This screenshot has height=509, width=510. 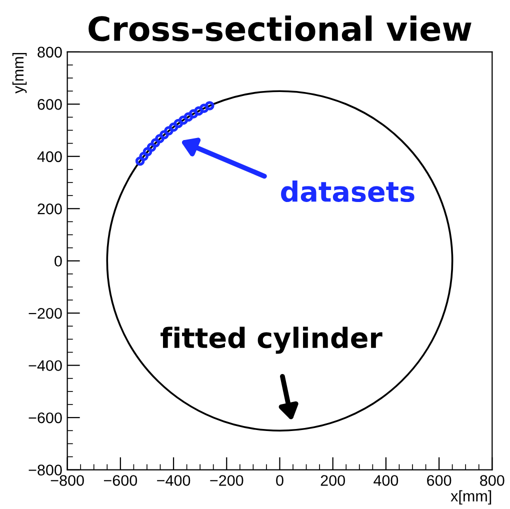 I want to click on x-axis-title: x[mm], so click(x=471, y=497).